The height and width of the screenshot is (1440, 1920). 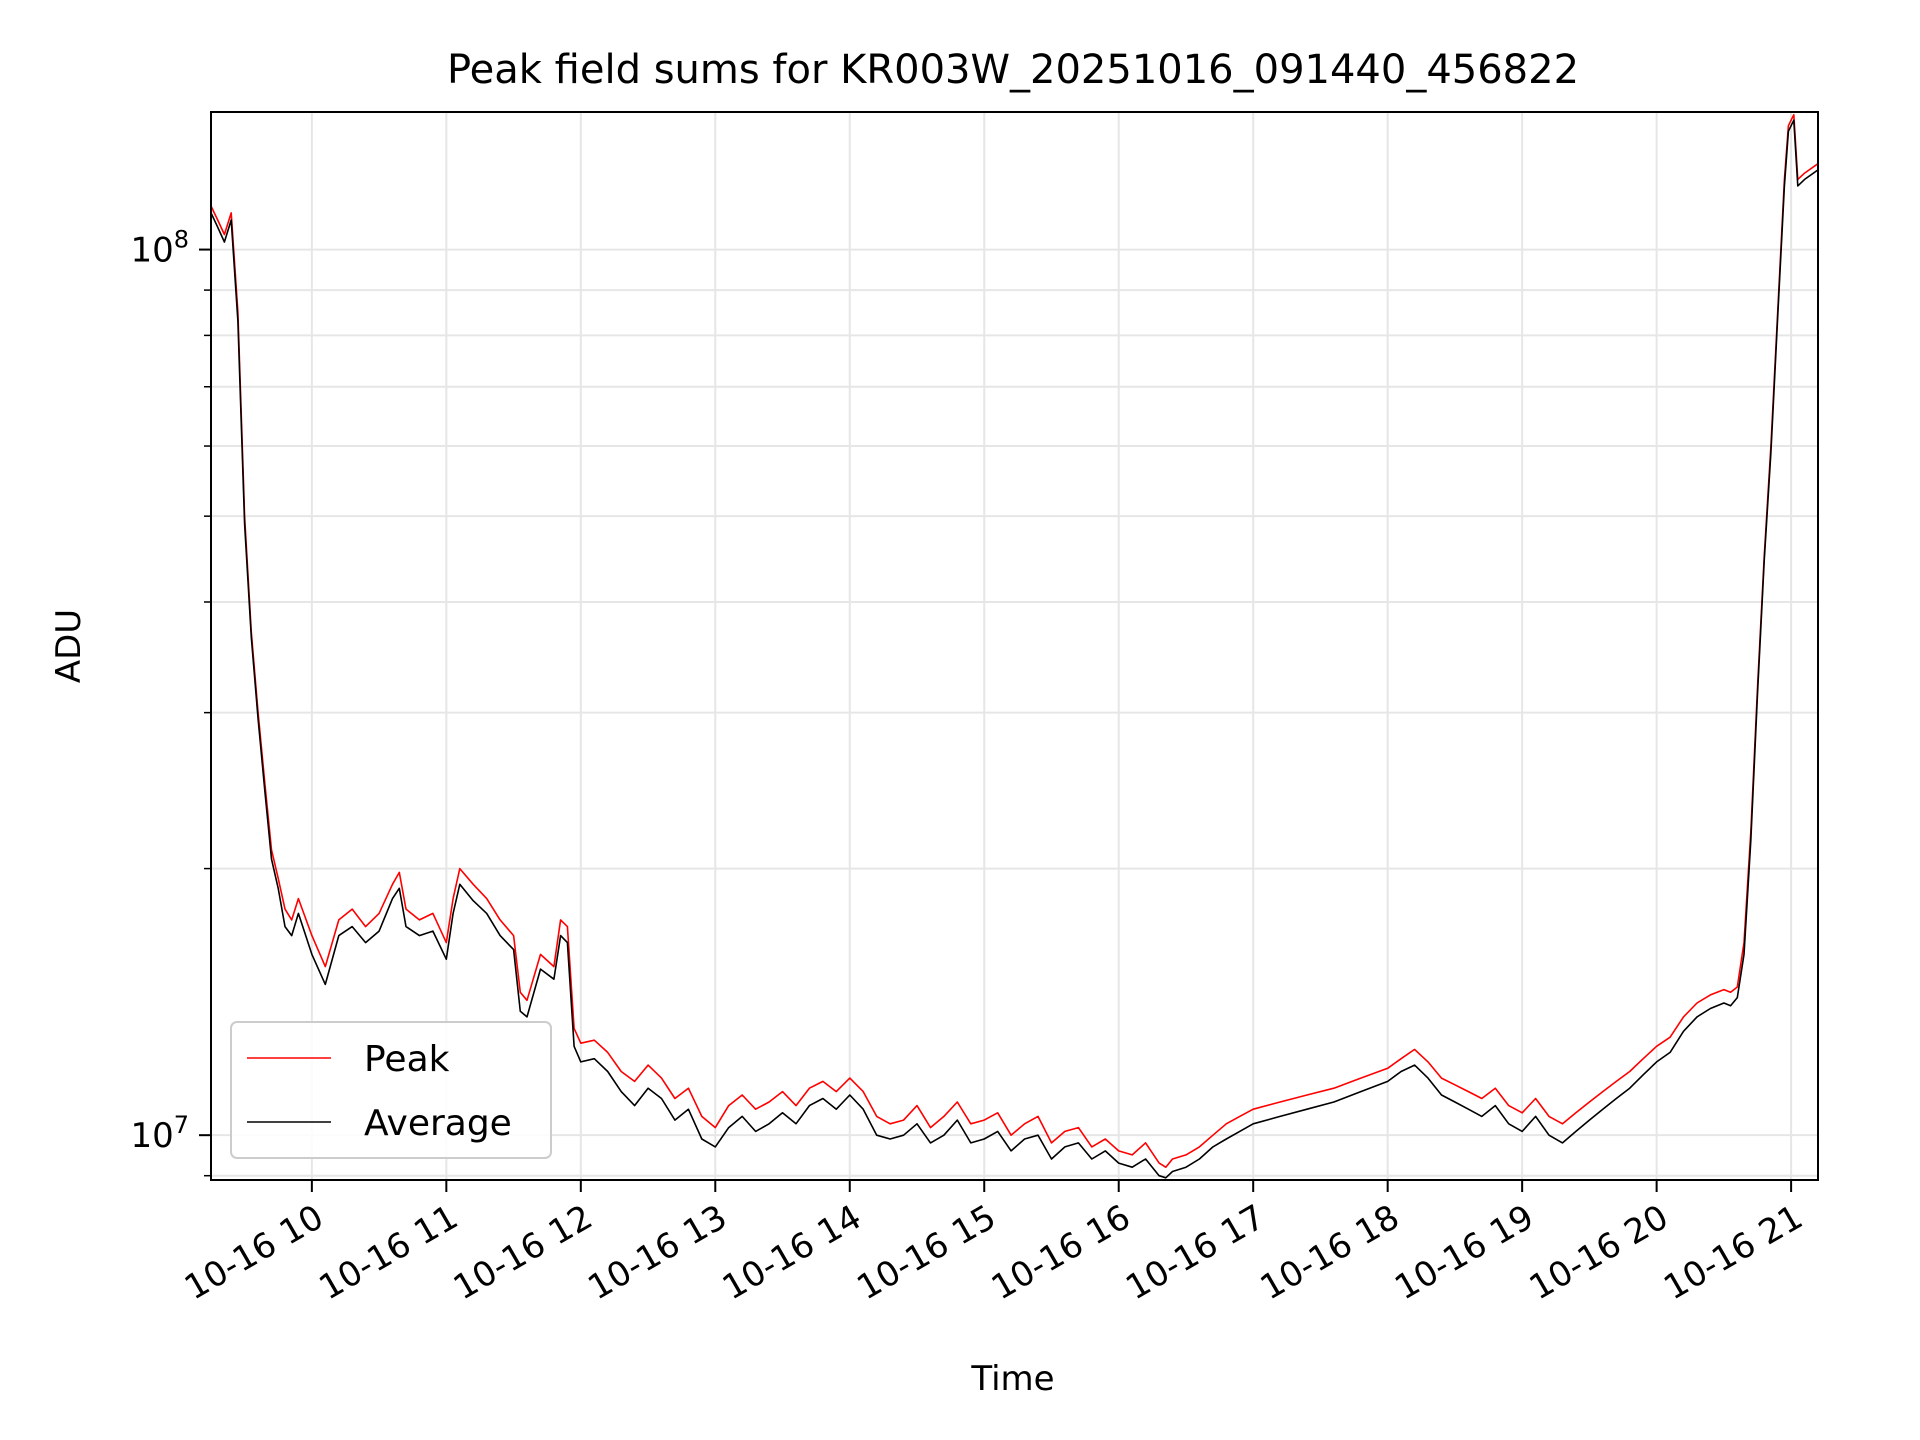 I want to click on legend-peak-label: Peak, so click(x=407, y=1059).